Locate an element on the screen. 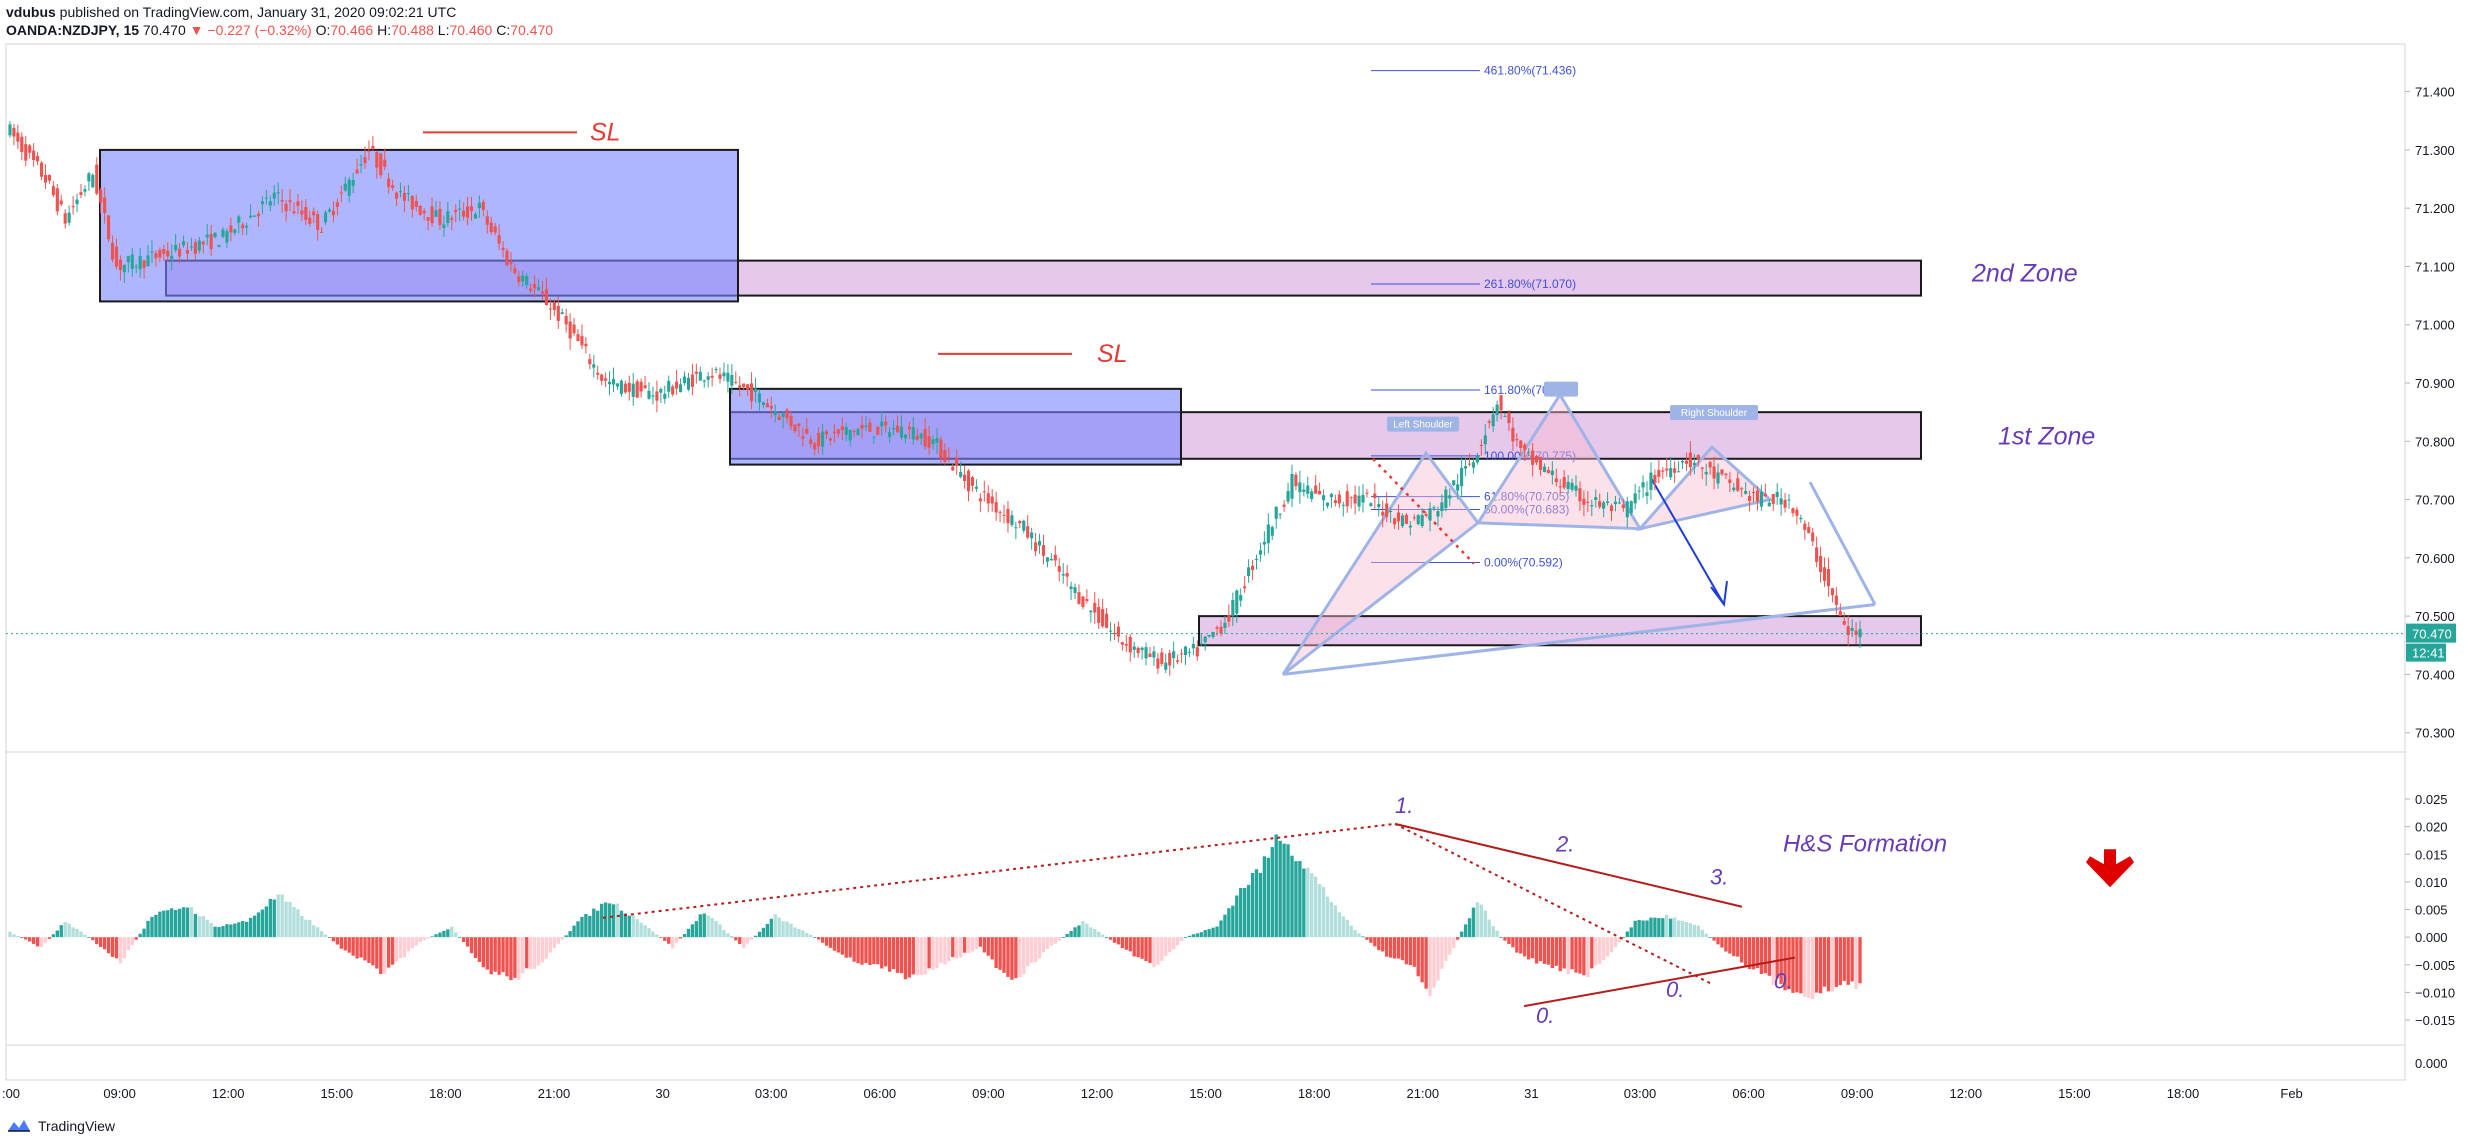 The height and width of the screenshot is (1142, 2468). price-tick-label: 70.400 is located at coordinates (2435, 674).